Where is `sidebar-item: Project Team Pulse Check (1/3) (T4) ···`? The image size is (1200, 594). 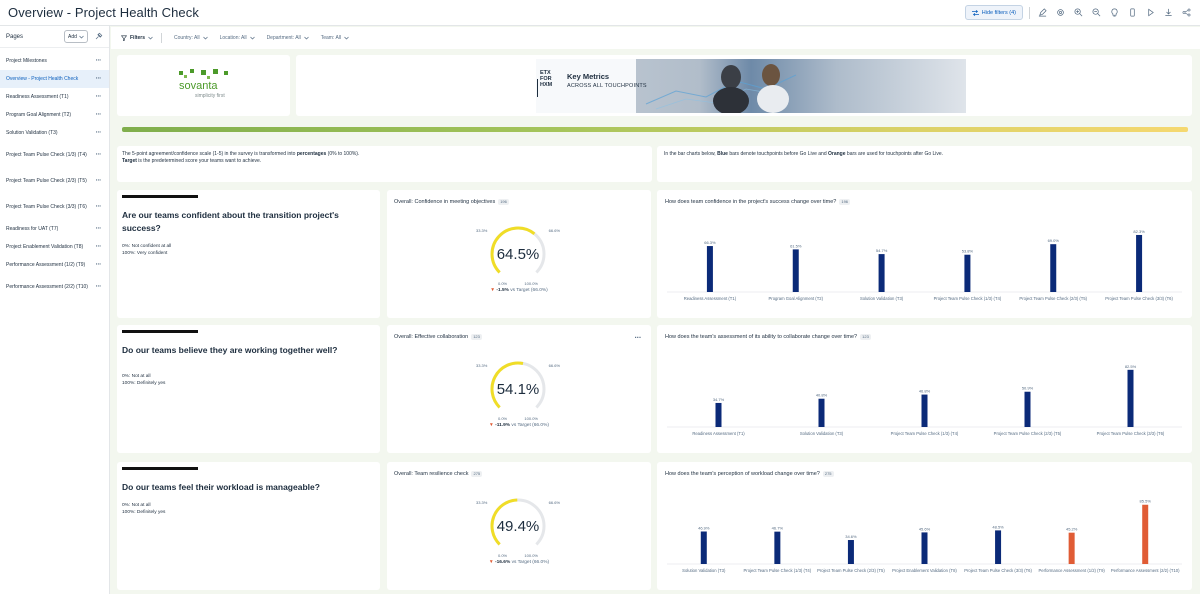
sidebar-item: Project Team Pulse Check (1/3) (T4) ··· is located at coordinates (54, 155).